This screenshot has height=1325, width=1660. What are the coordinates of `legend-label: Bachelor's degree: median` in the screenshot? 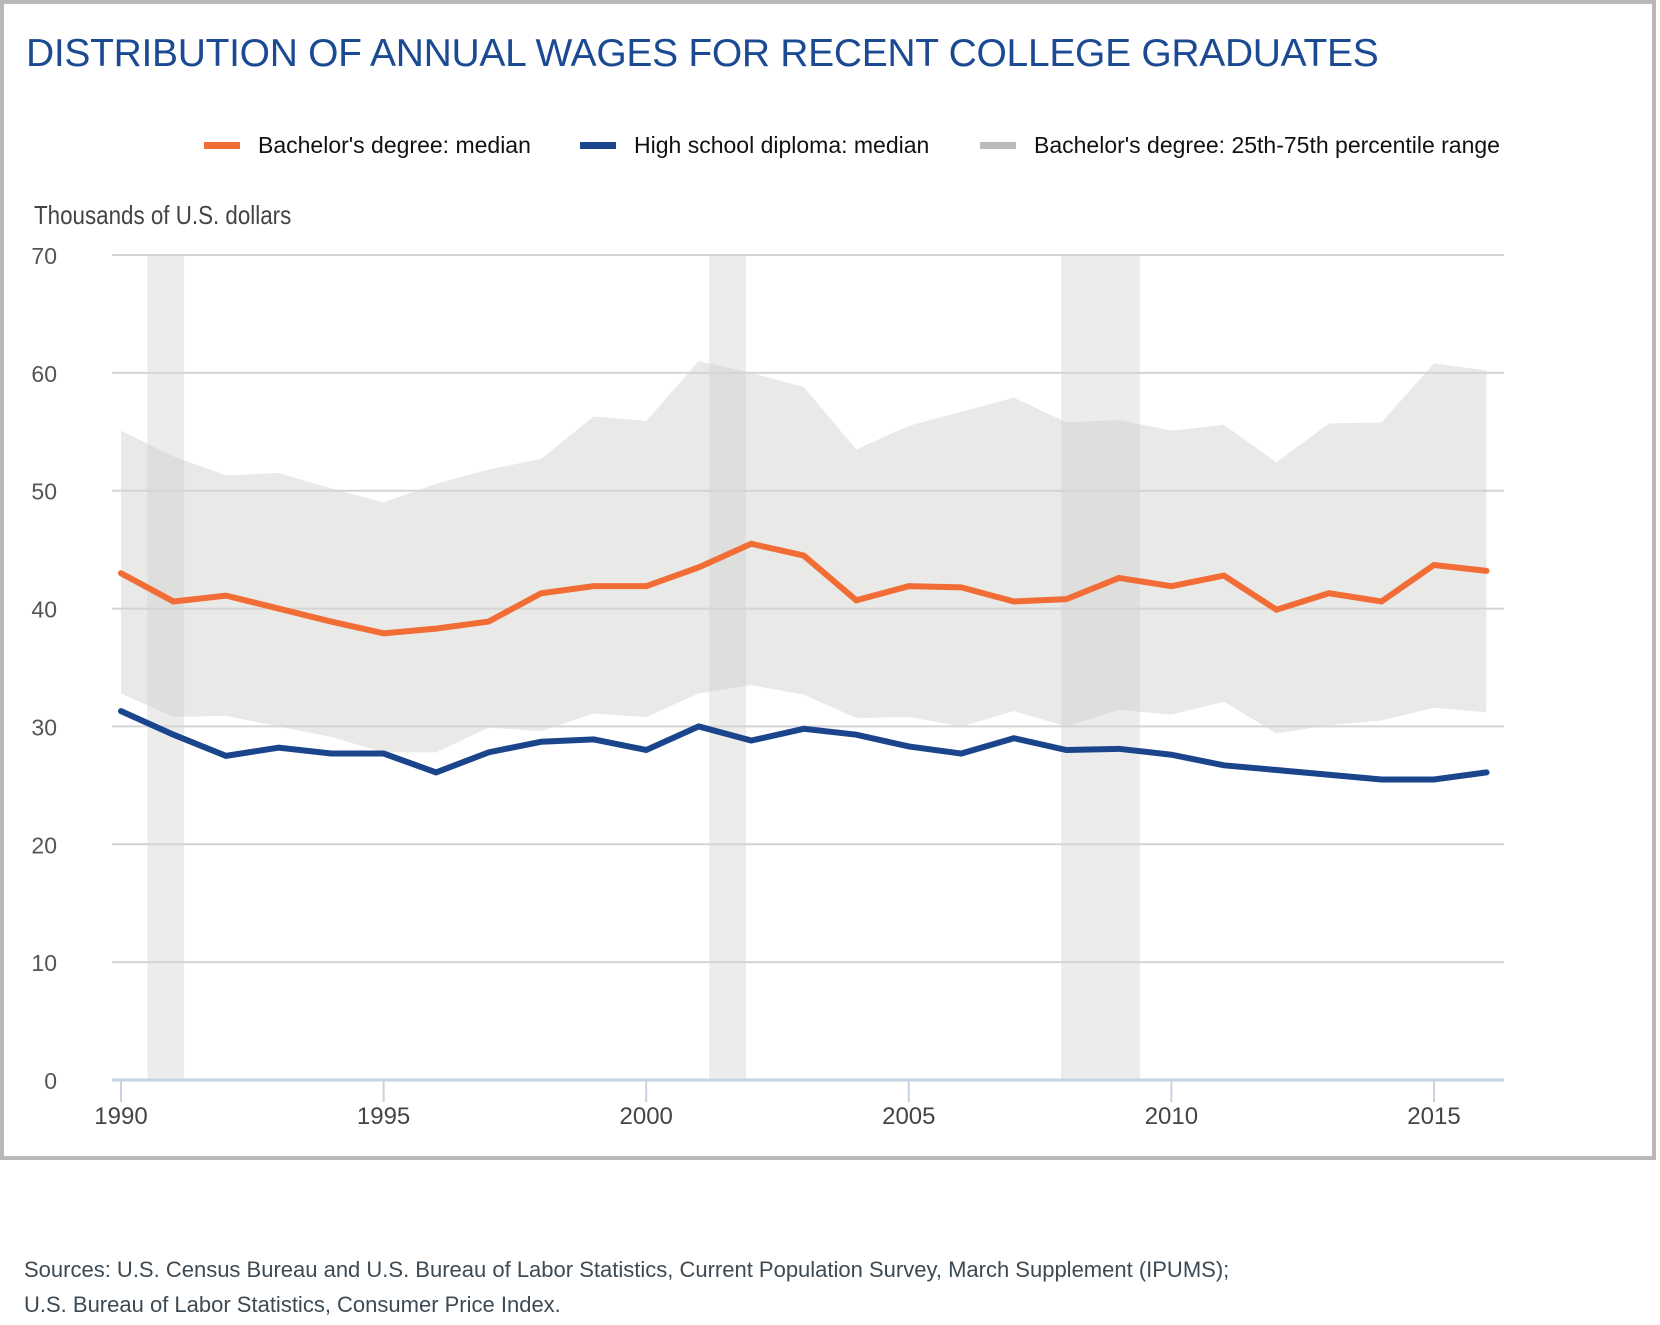 It's located at (394, 145).